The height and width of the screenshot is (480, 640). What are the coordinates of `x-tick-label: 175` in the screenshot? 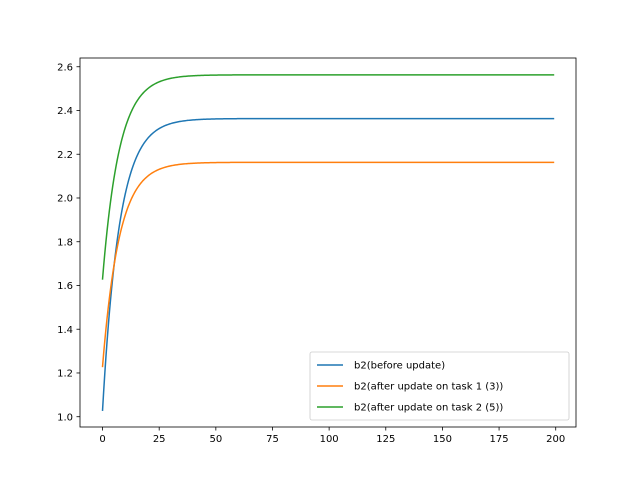 It's located at (499, 439).